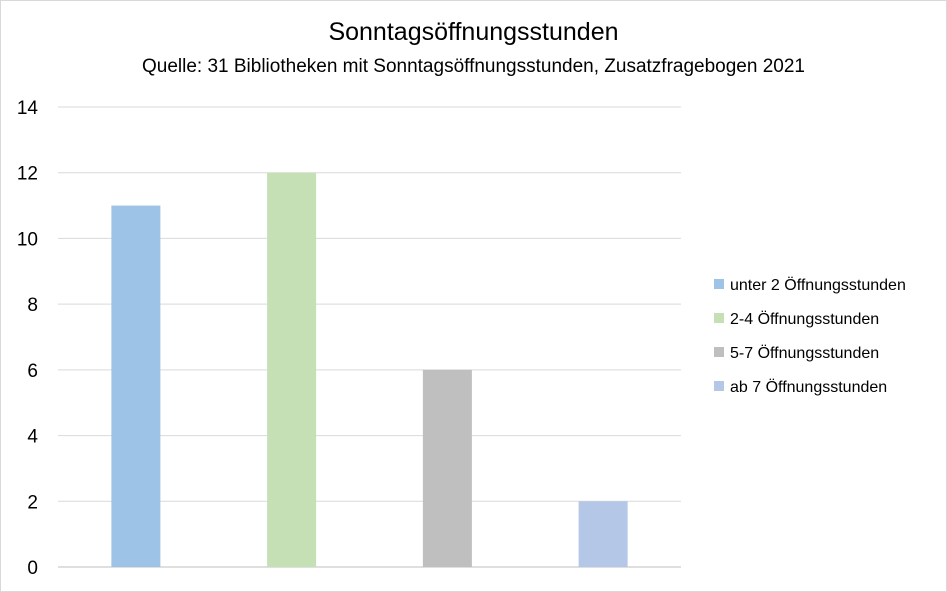  What do you see at coordinates (32, 305) in the screenshot?
I see `y-tick-label: 8` at bounding box center [32, 305].